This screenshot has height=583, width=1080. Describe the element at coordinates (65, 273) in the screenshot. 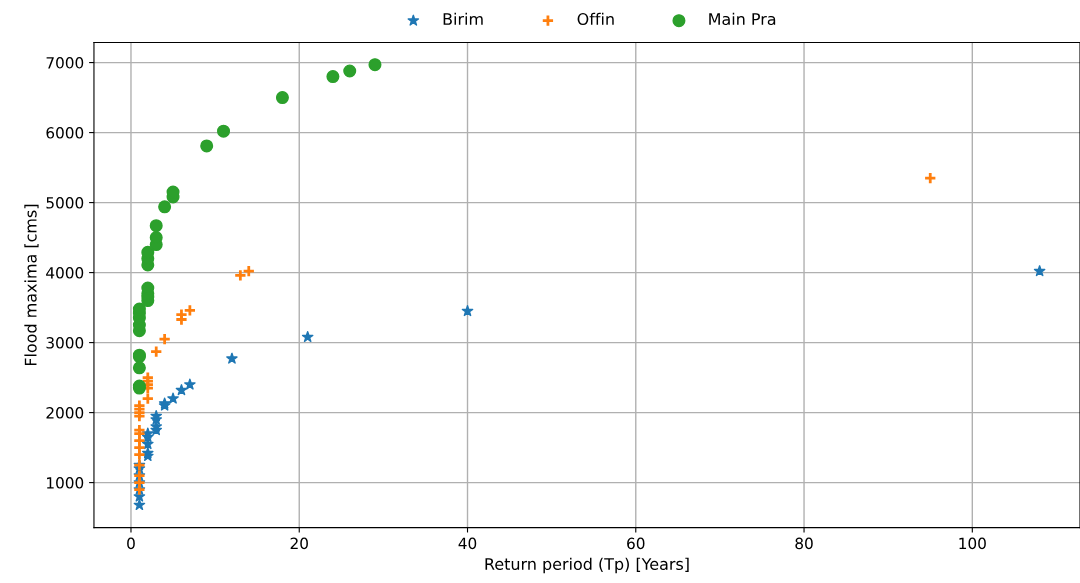

I see `y-tick-label: 4000` at that location.